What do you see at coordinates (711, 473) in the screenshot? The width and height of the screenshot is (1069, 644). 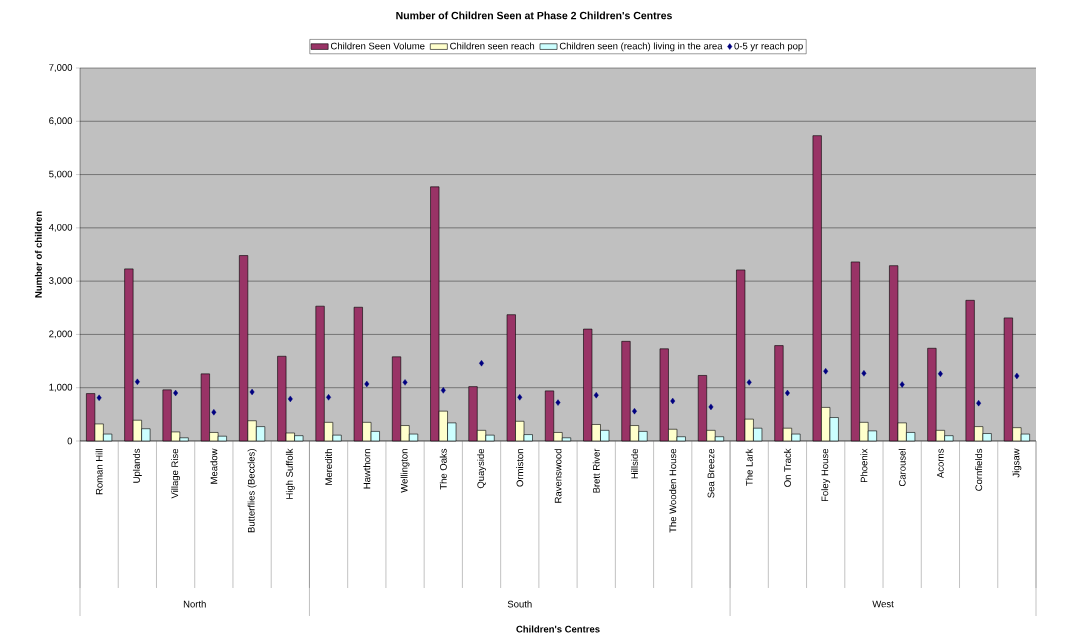 I see `x-tick-label: Sea Breeze` at bounding box center [711, 473].